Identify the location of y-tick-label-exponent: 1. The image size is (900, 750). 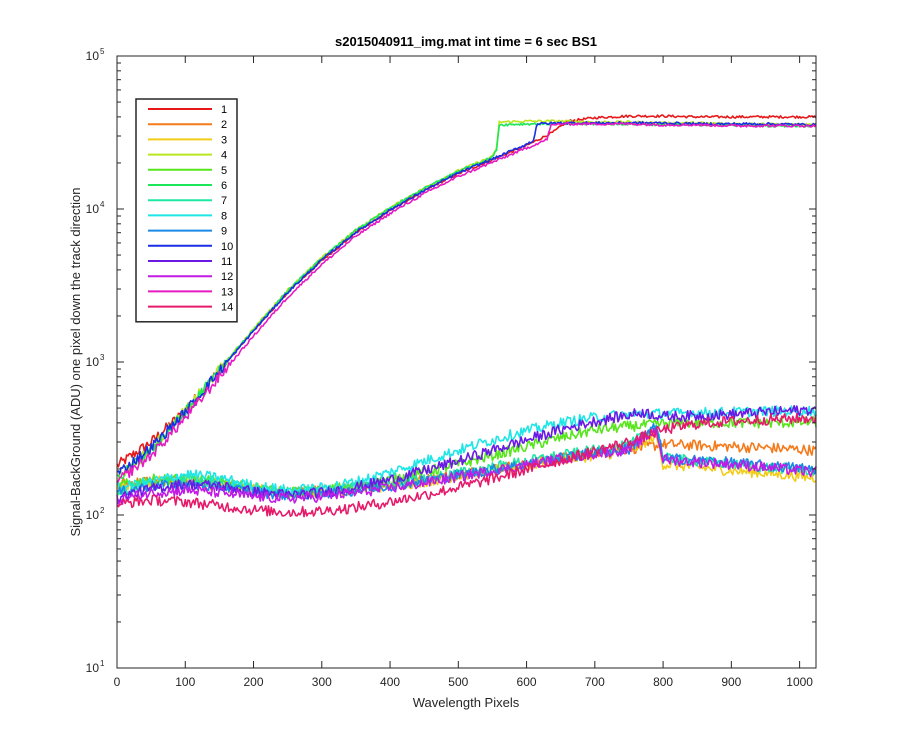
(102, 663).